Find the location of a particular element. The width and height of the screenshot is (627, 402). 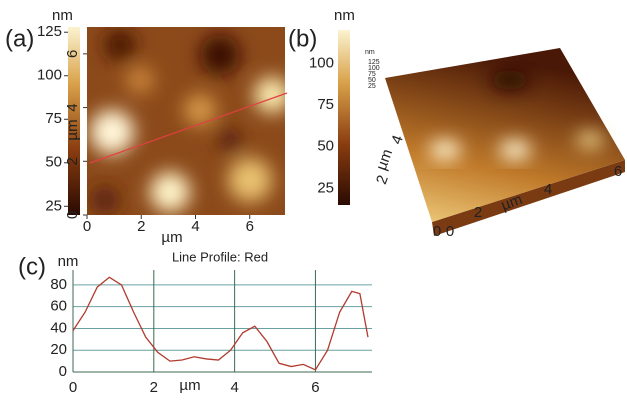

z-tick-label: 100 is located at coordinates (374, 68).